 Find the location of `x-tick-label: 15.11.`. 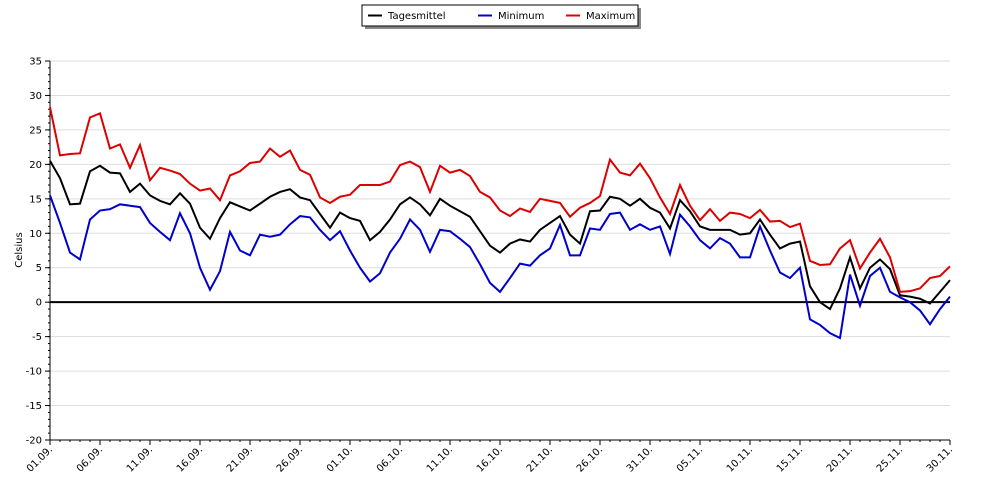

x-tick-label: 15.11. is located at coordinates (790, 459).